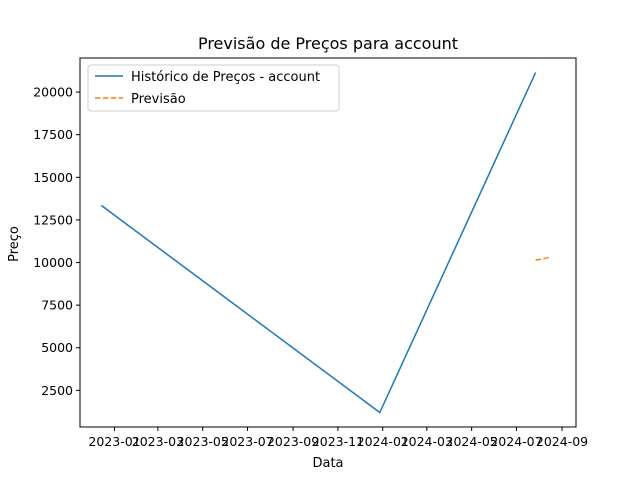 The width and height of the screenshot is (640, 480). Describe the element at coordinates (427, 441) in the screenshot. I see `x-tick-label: 2024-03` at that location.